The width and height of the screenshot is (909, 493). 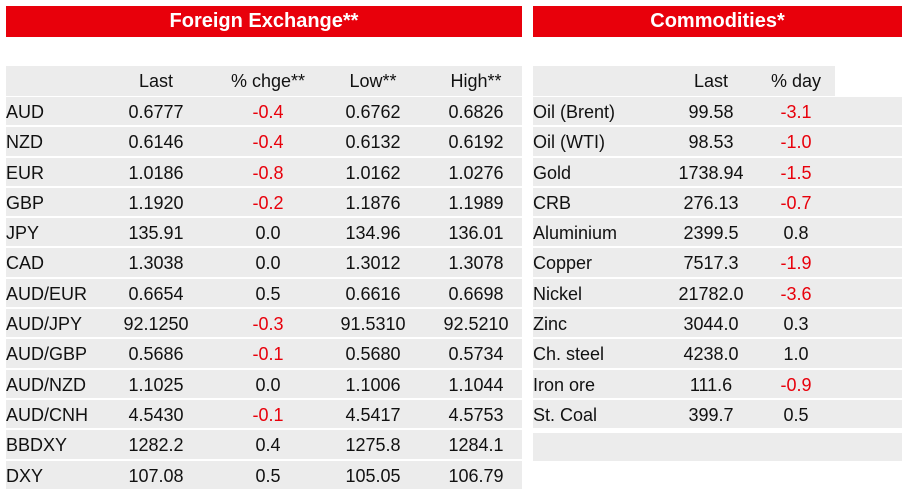 I want to click on table-row: Gold 1738.94 -1.5, so click(x=717, y=172).